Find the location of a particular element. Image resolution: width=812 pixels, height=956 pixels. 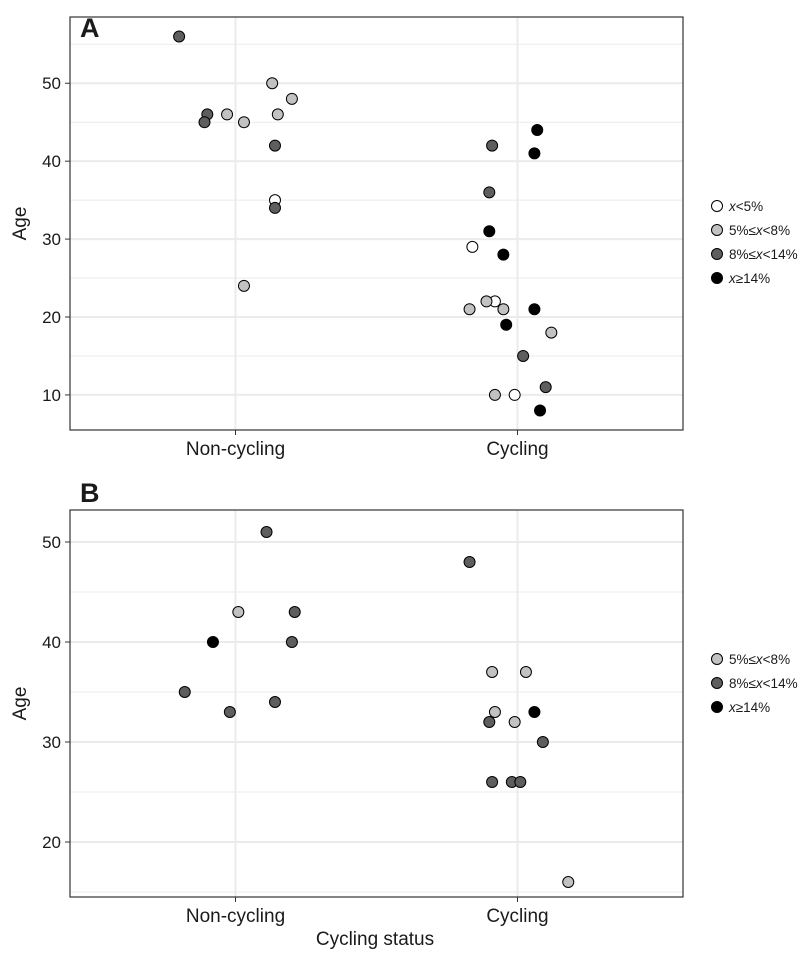

legend-label: x<5% is located at coordinates (745, 206).